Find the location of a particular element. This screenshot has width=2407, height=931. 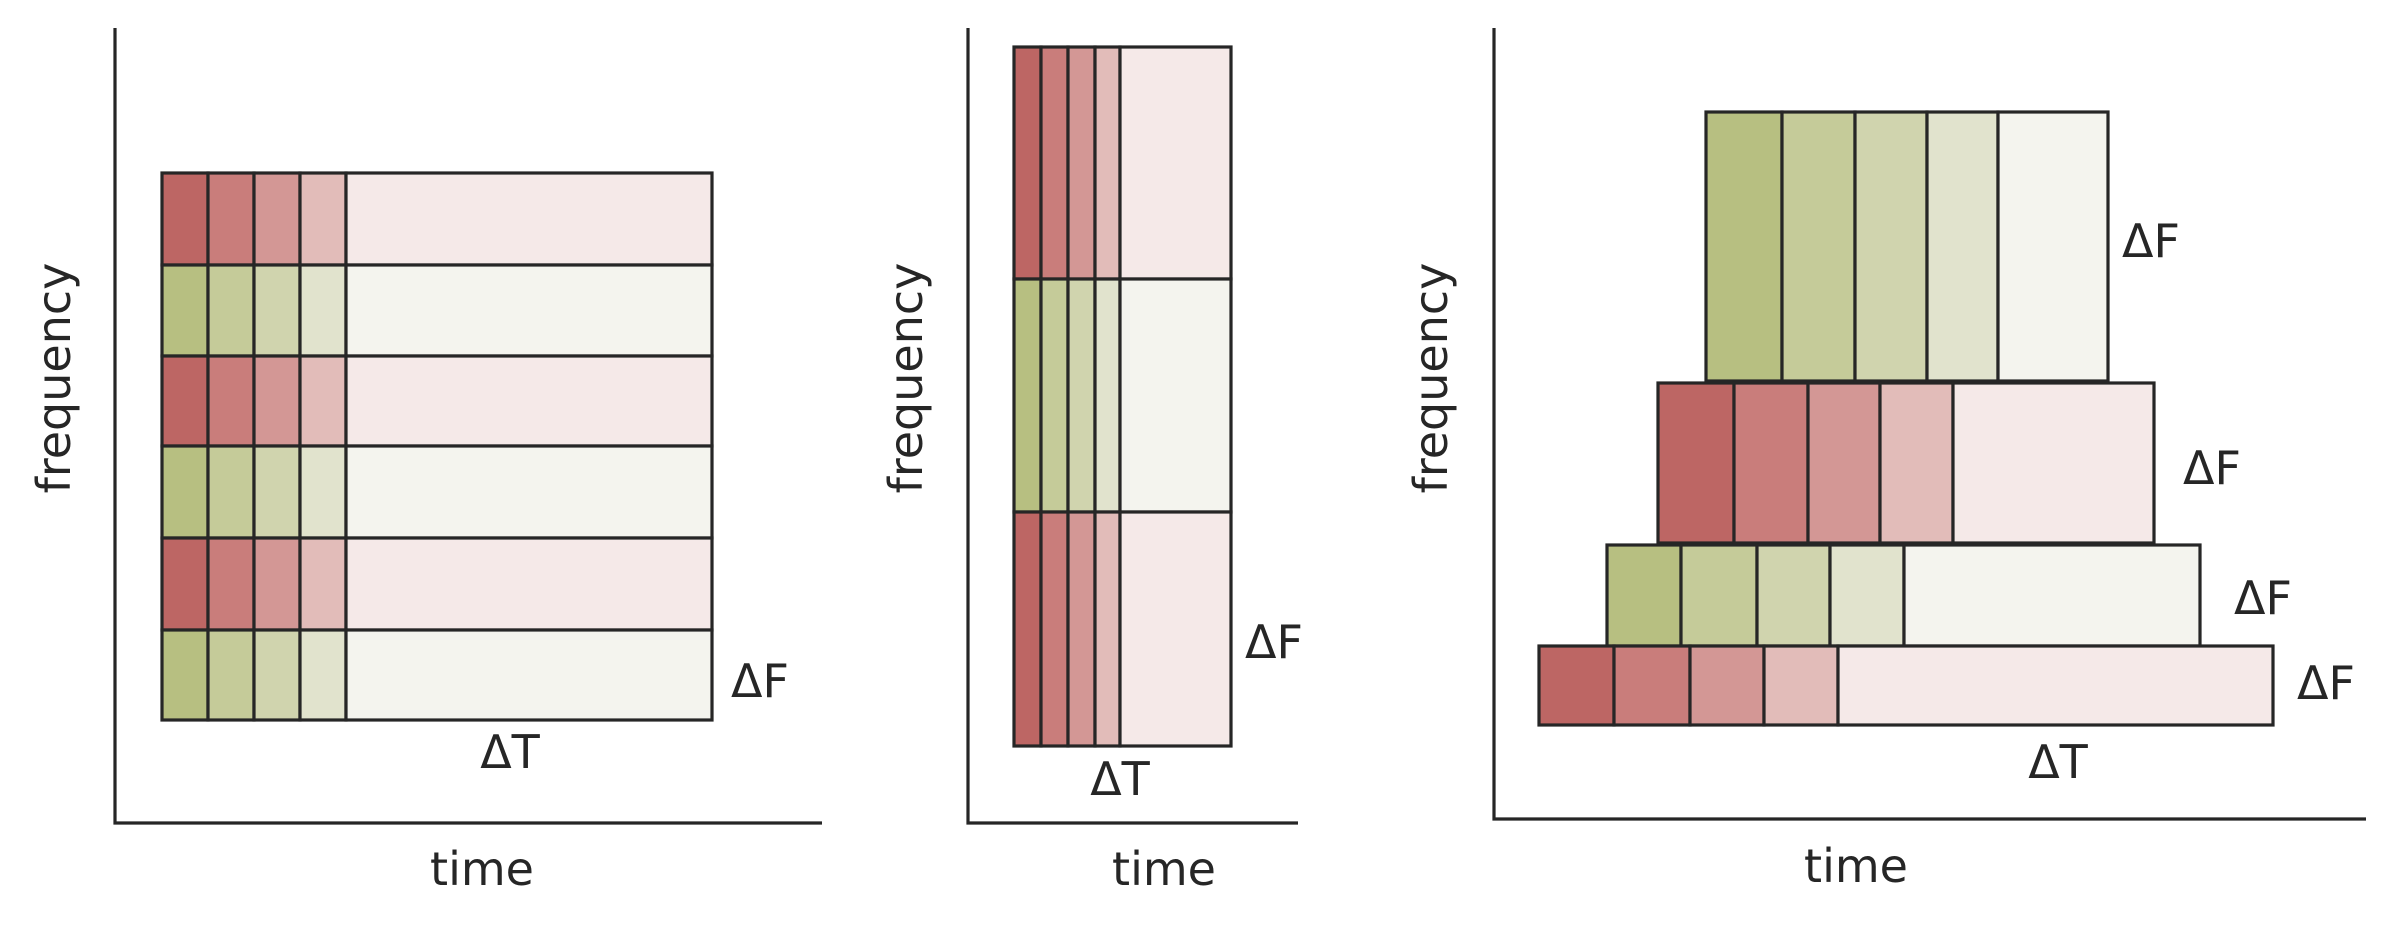

panel-1-y-label: frequency is located at coordinates (54, 378).